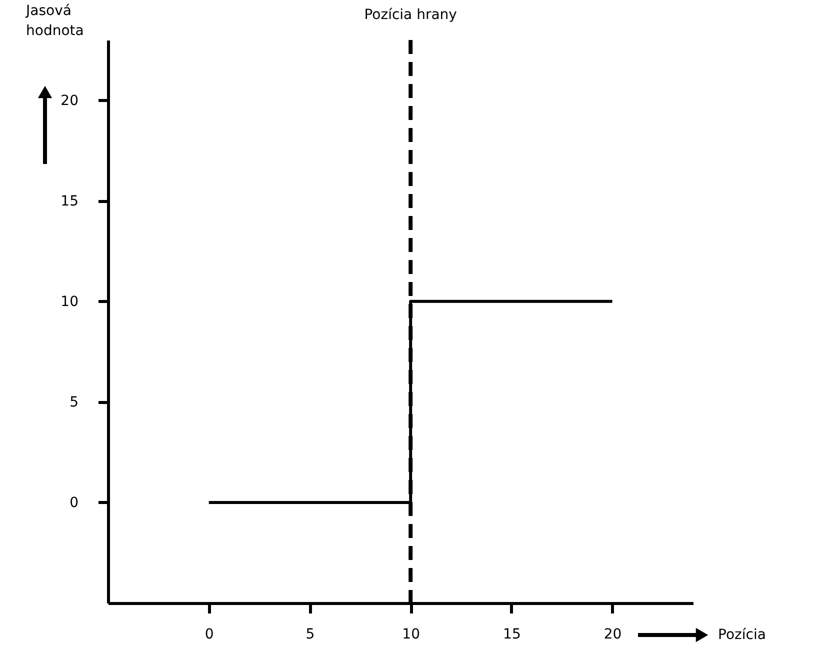 This screenshot has width=813, height=650. Describe the element at coordinates (69, 302) in the screenshot. I see `y-tick-label: 10` at that location.